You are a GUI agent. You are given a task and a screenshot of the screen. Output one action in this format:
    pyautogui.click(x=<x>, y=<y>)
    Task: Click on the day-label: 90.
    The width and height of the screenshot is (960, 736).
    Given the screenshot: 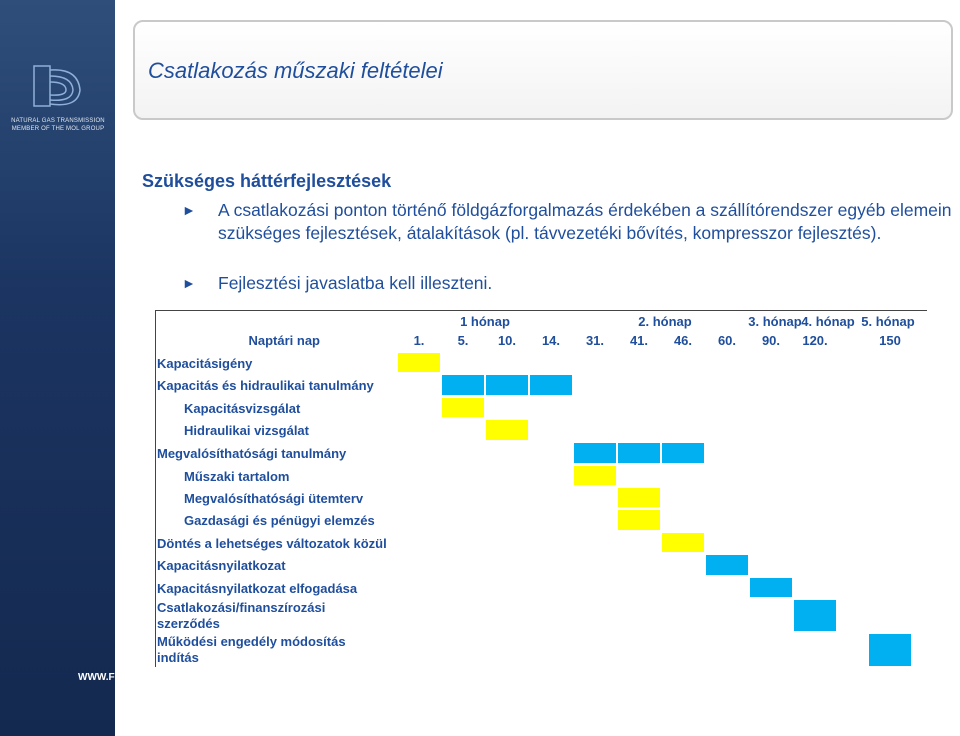 What is the action you would take?
    pyautogui.click(x=771, y=340)
    